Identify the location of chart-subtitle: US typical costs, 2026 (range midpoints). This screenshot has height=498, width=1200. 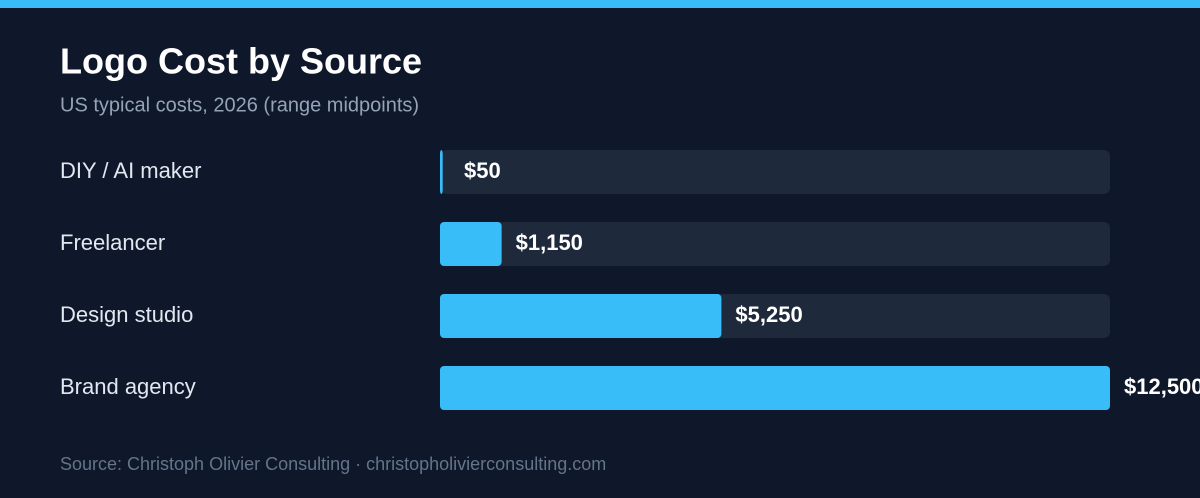
(239, 105).